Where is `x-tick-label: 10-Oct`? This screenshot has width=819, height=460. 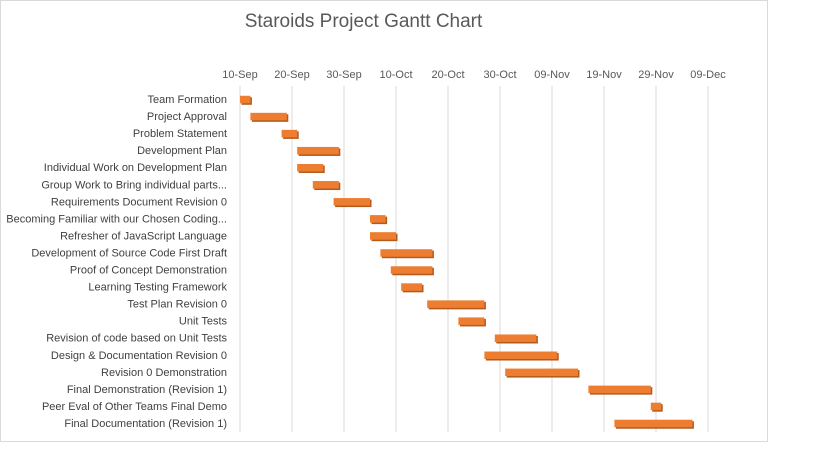 x-tick-label: 10-Oct is located at coordinates (395, 75).